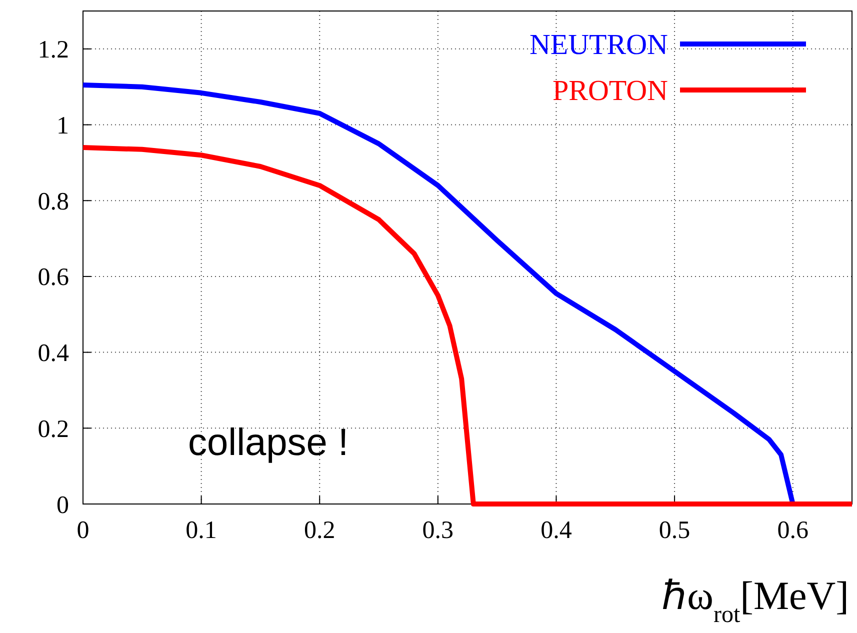  What do you see at coordinates (54, 354) in the screenshot?
I see `y-tick-label: 0.4` at bounding box center [54, 354].